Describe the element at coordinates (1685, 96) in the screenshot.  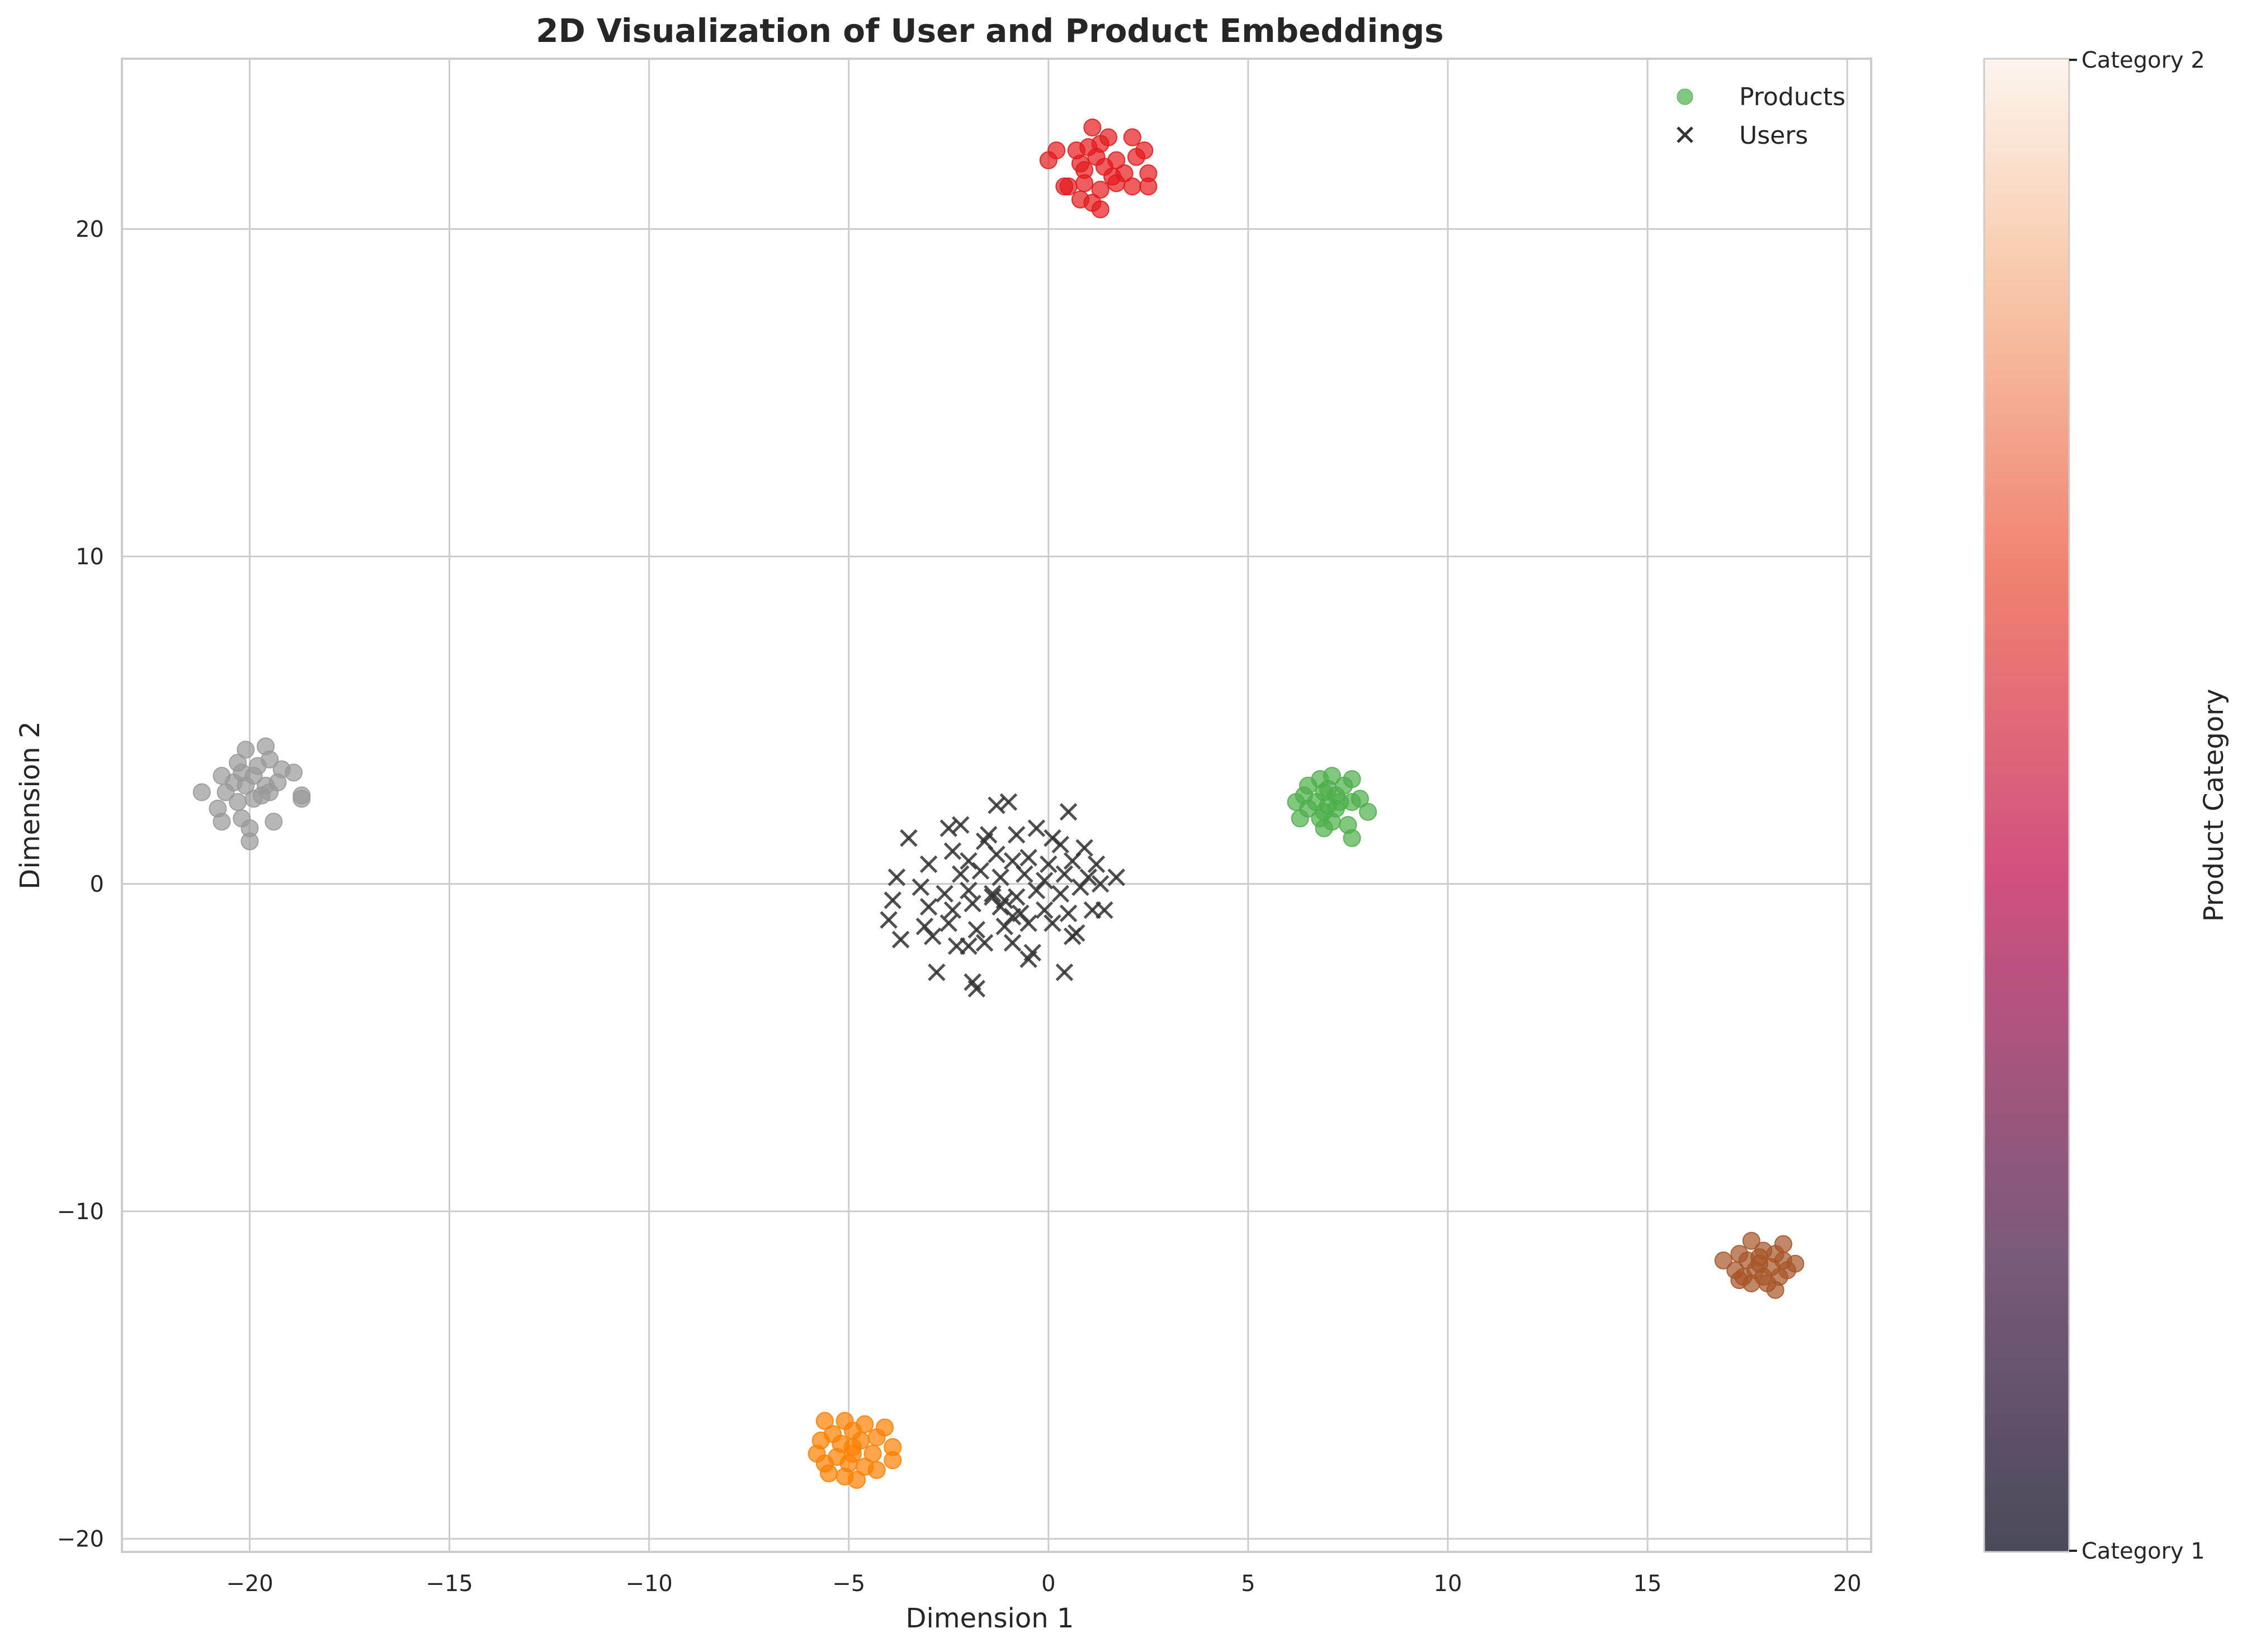
I see `legend-products-marker` at that location.